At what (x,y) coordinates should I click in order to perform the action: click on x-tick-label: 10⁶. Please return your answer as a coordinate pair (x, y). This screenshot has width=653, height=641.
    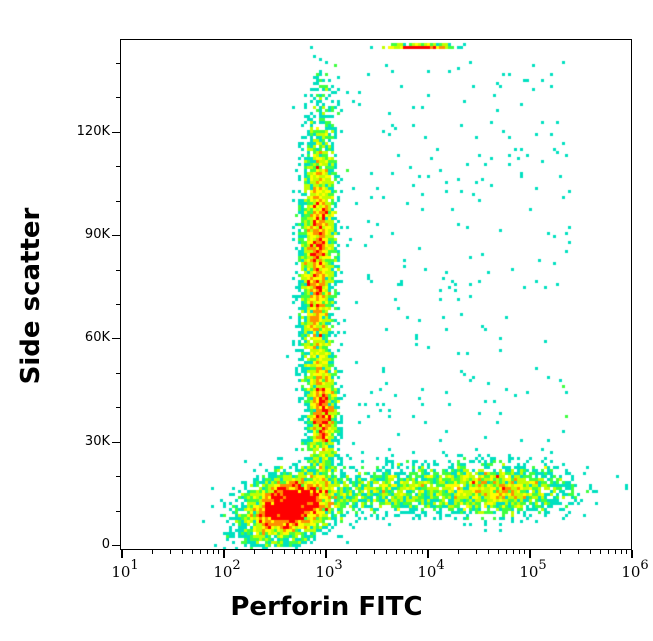
    Looking at the image, I should click on (635, 569).